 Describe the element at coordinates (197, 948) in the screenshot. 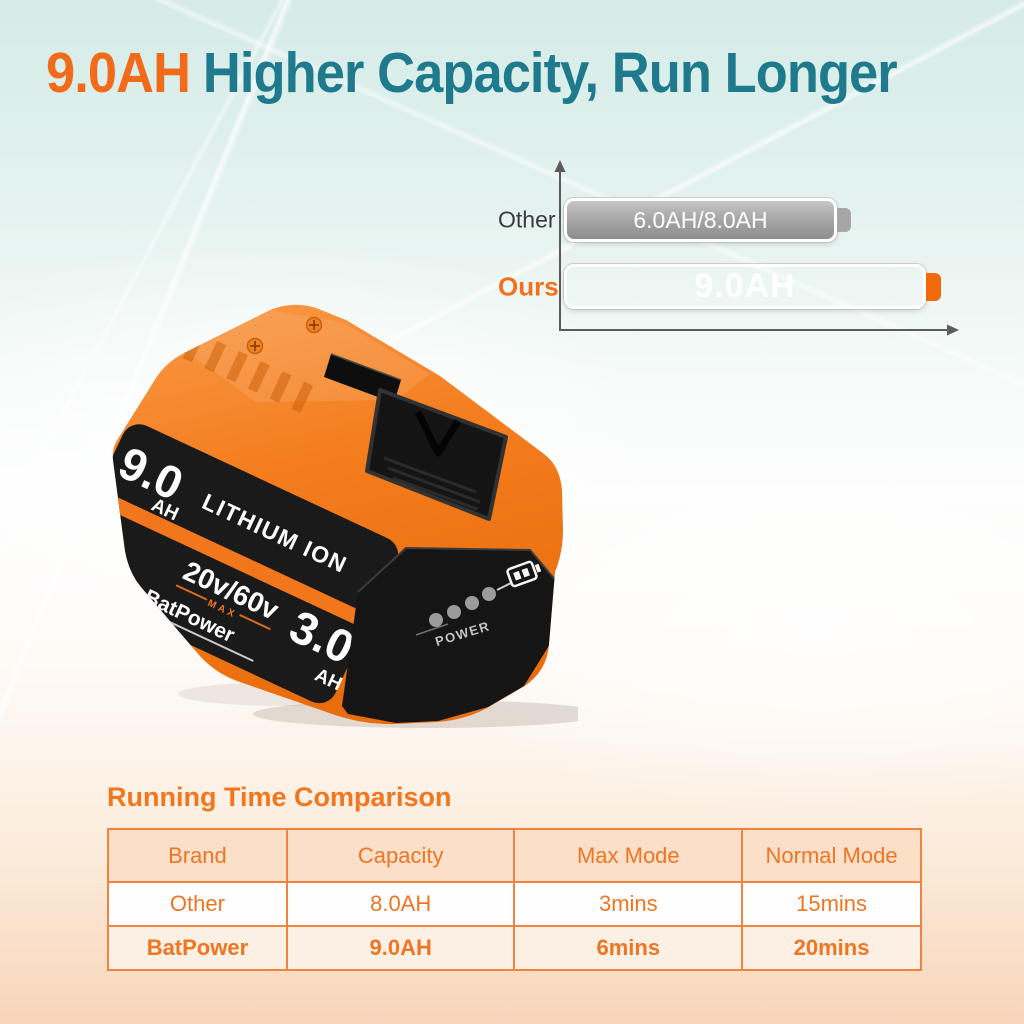

I see `cell-batpower-brand: BatPower` at that location.